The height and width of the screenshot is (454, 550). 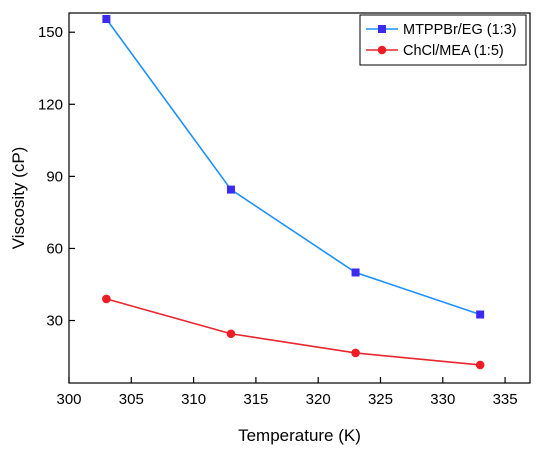 I want to click on legend: MTPPBr/EG (1:3) ChCl/MEA (1:5), so click(x=443, y=40).